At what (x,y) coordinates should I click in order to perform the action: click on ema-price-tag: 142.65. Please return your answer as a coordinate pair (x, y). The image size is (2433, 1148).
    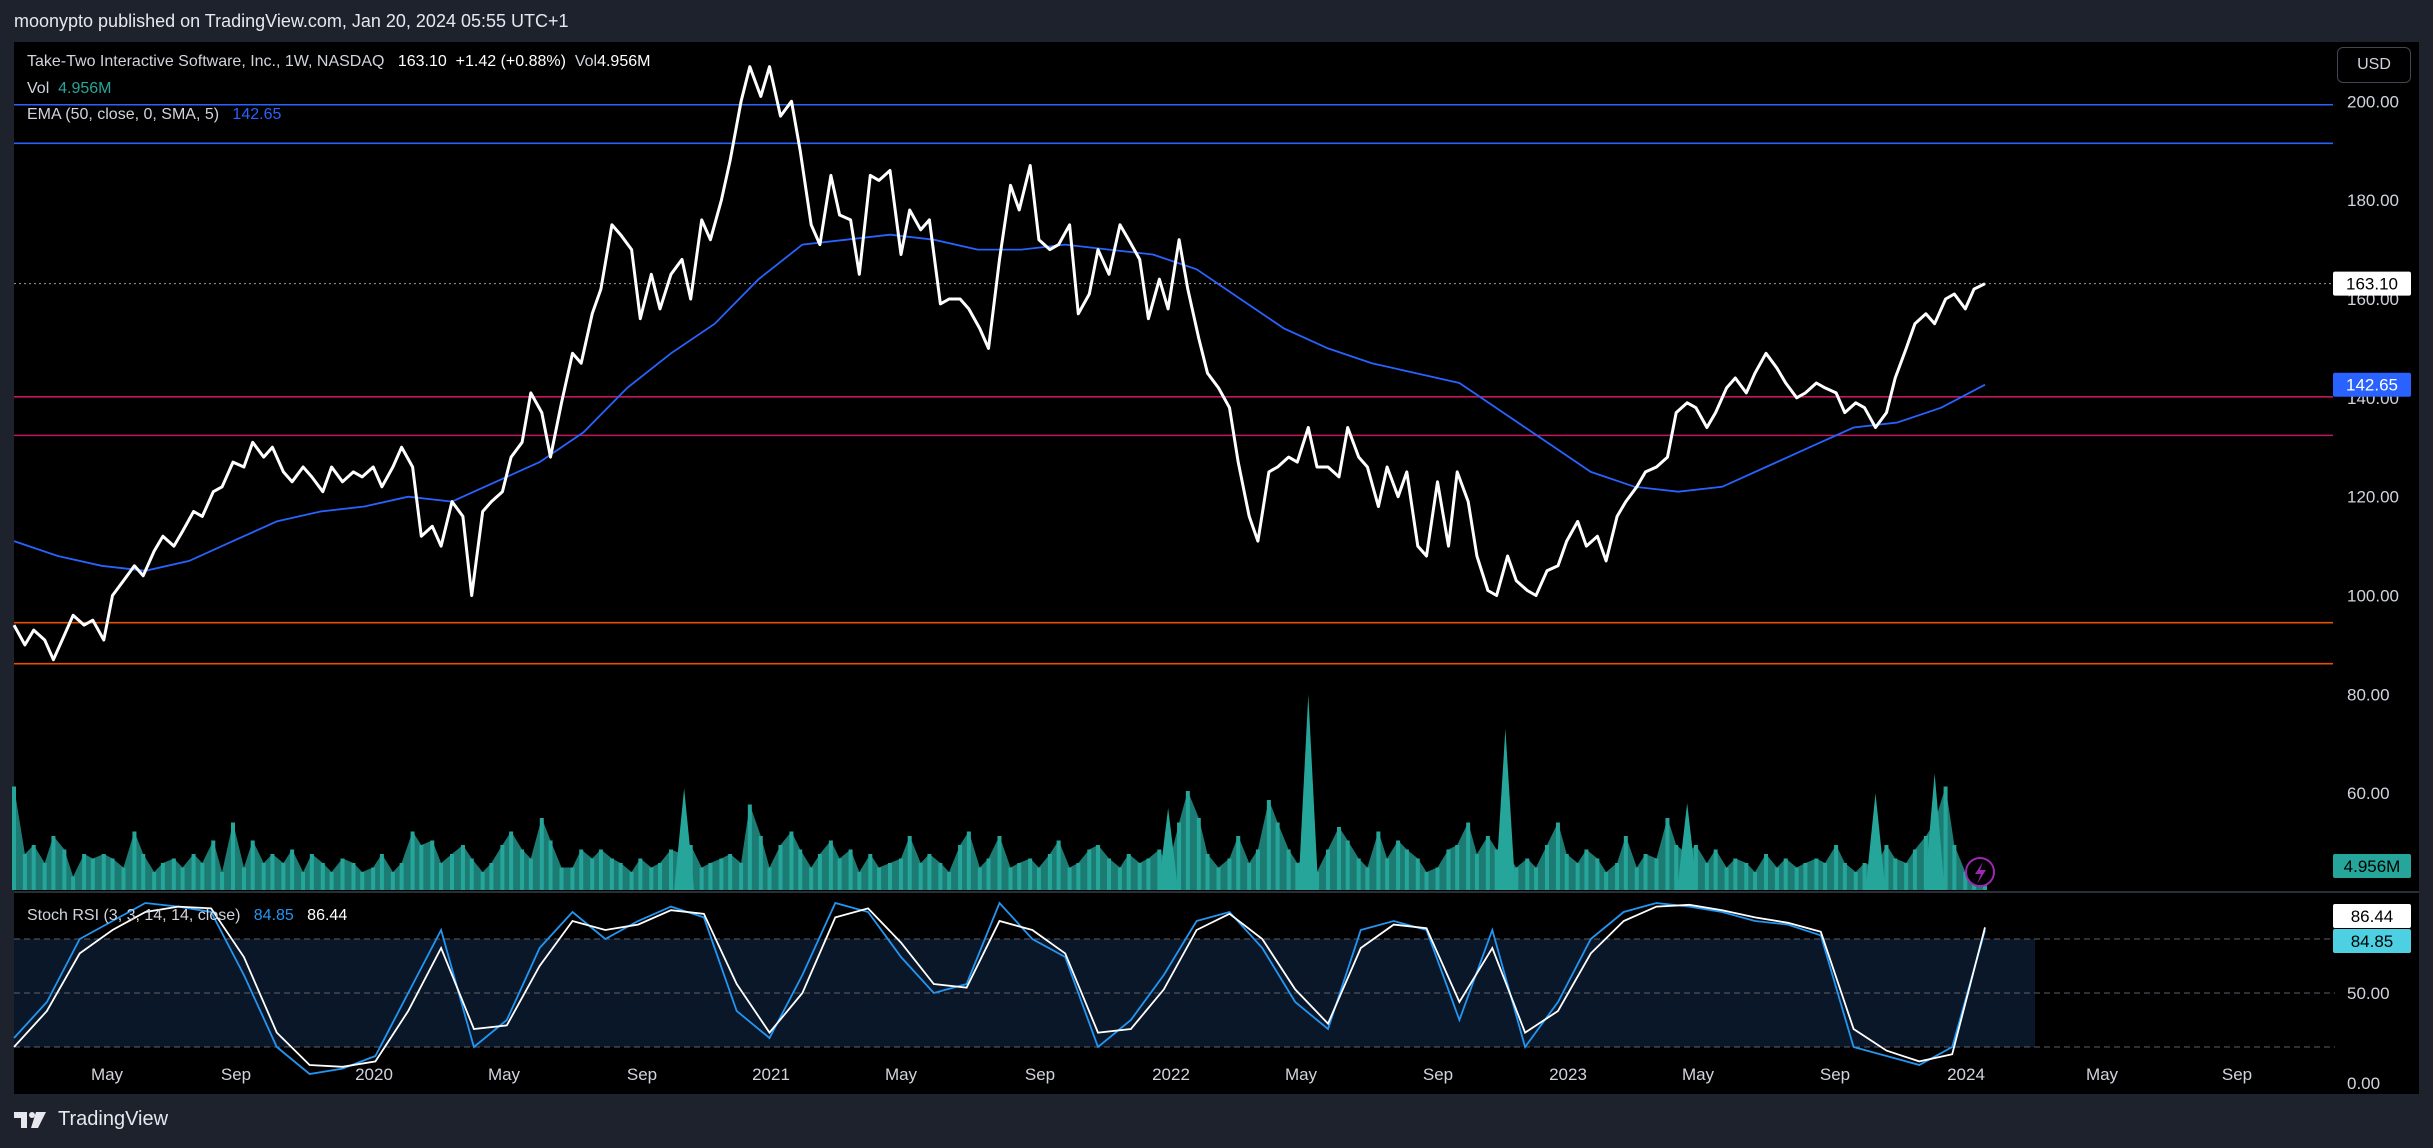
    Looking at the image, I should click on (2372, 384).